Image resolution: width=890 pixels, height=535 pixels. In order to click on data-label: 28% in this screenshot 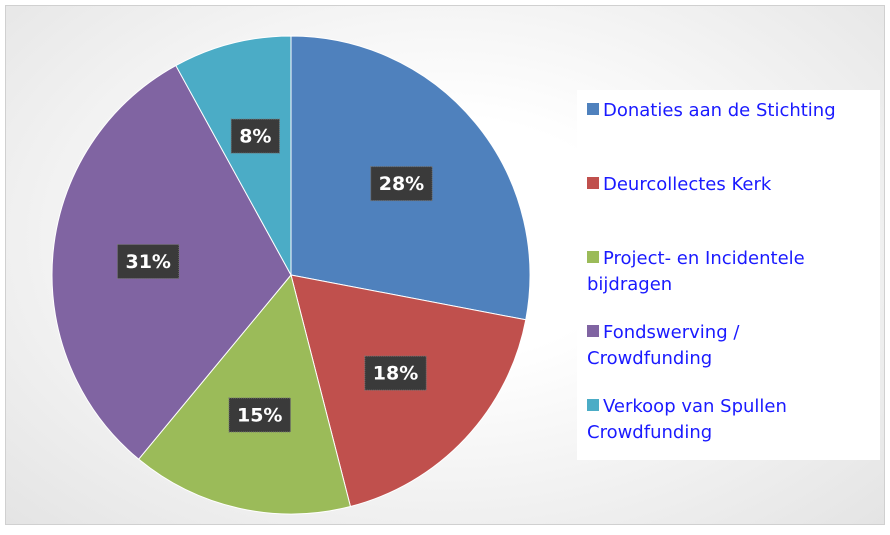, I will do `click(401, 184)`.